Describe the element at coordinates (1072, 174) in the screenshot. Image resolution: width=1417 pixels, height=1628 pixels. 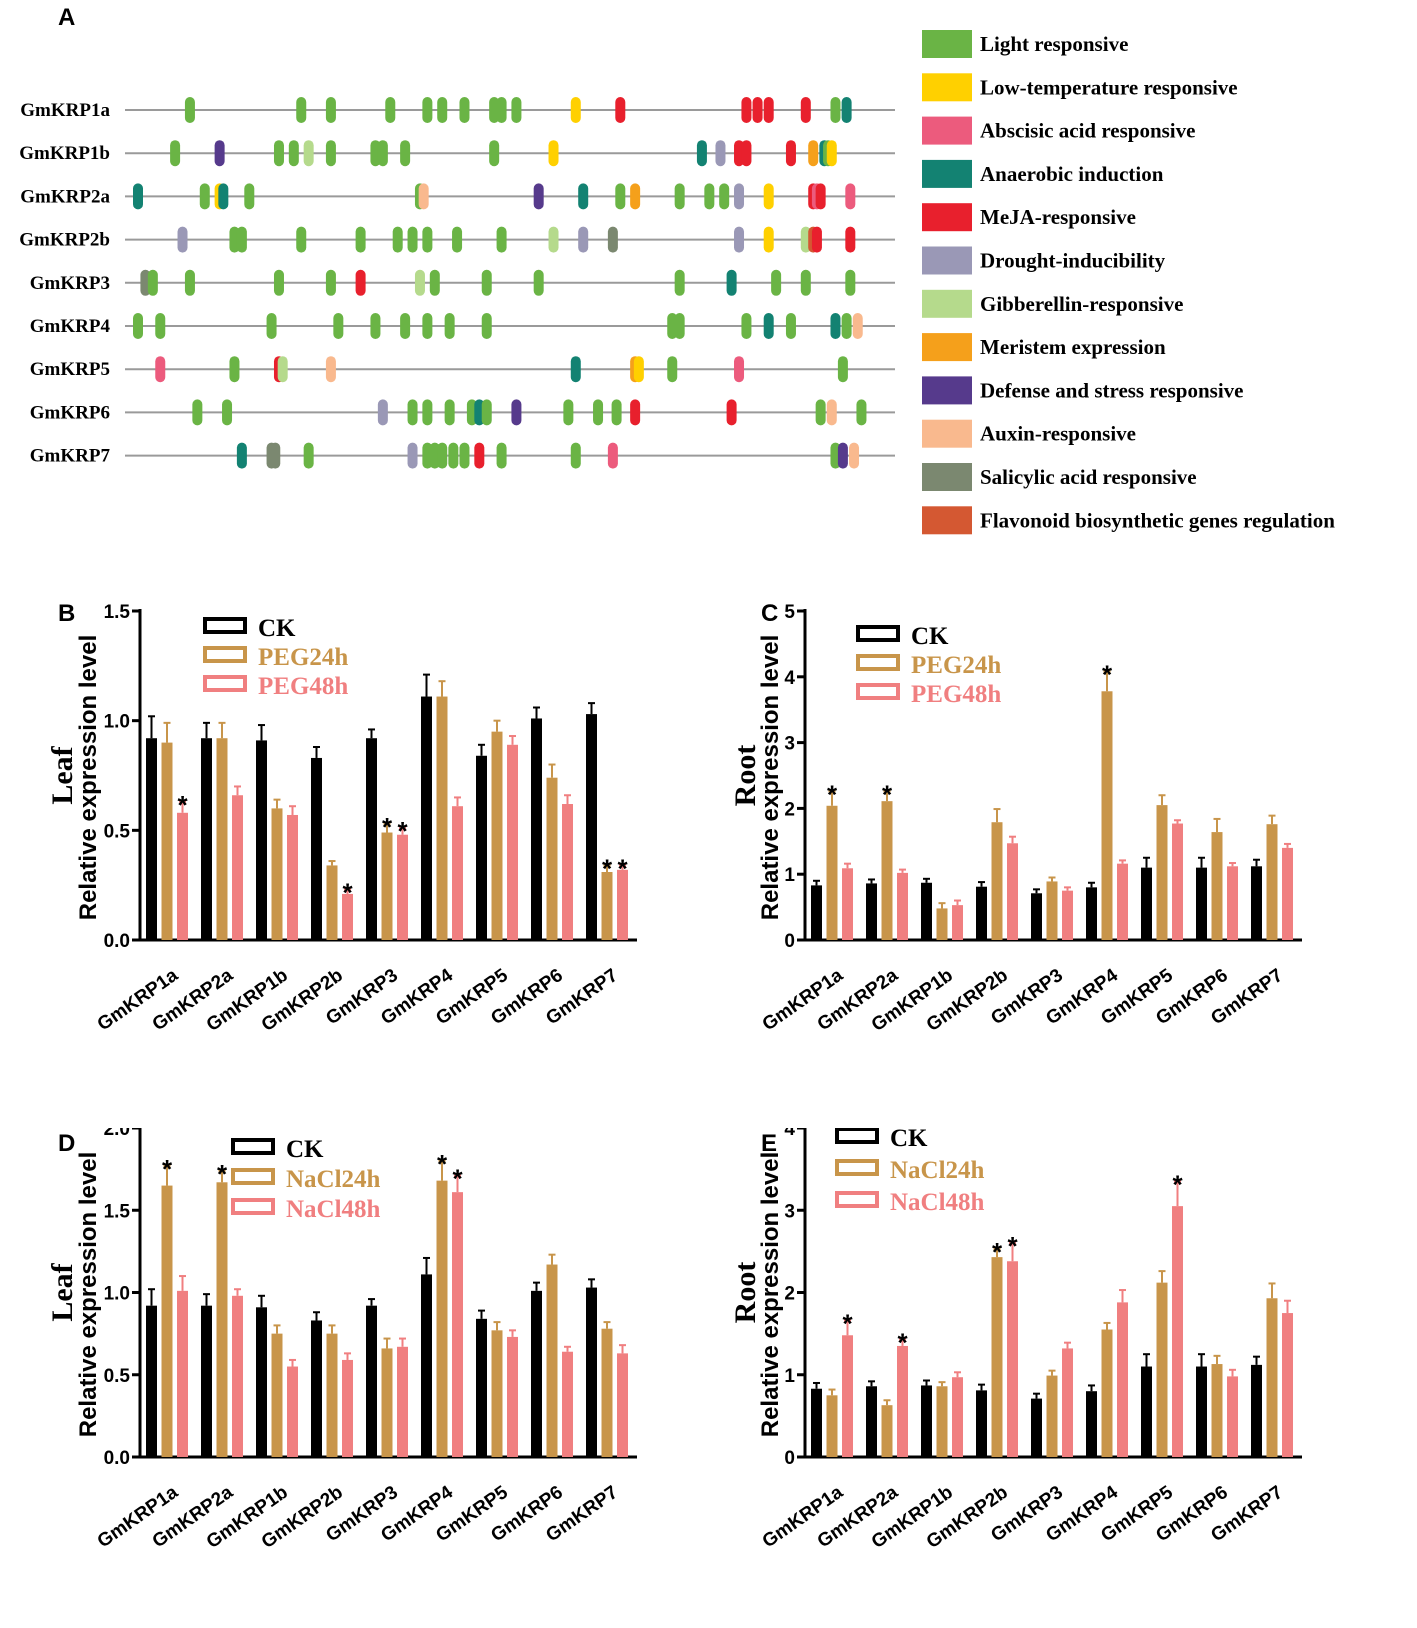
I see `legend-label-anaerobic: Anaerobic induction` at that location.